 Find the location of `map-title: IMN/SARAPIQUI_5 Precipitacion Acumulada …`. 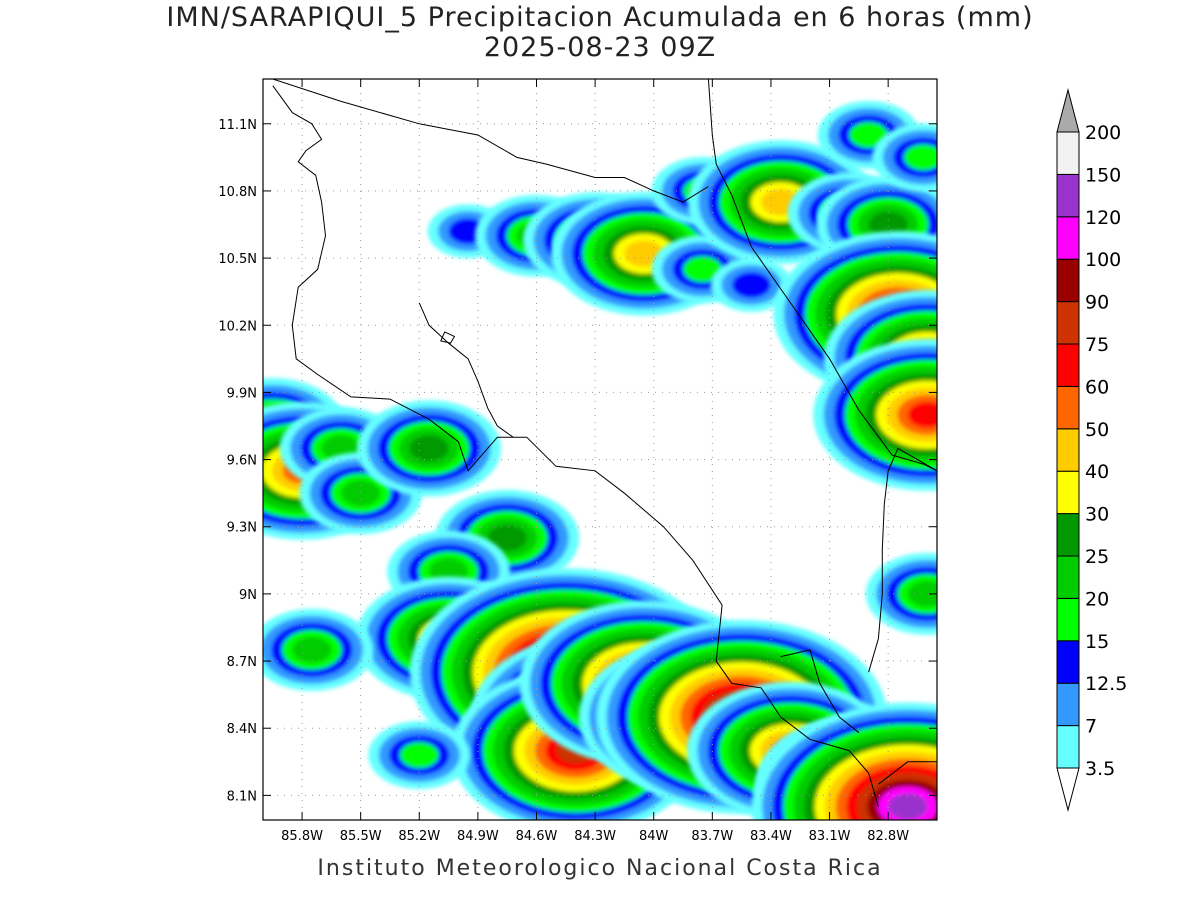

map-title: IMN/SARAPIQUI_5 Precipitacion Acumulada … is located at coordinates (600, 17).